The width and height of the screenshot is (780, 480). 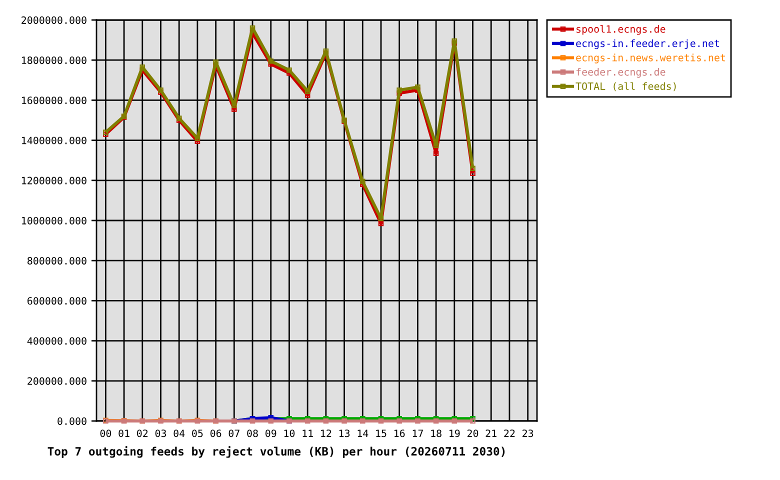 I want to click on x-tick-label: 15, so click(x=381, y=434).